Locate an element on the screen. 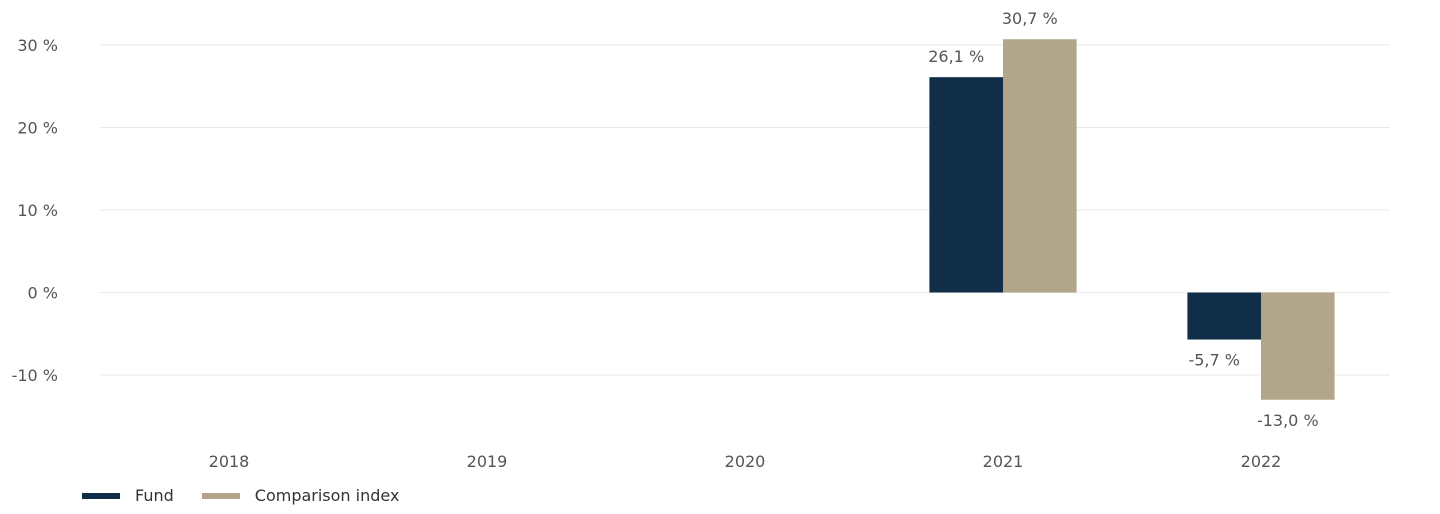 The image size is (1440, 514). x-tick-label: 2021 is located at coordinates (1003, 461).